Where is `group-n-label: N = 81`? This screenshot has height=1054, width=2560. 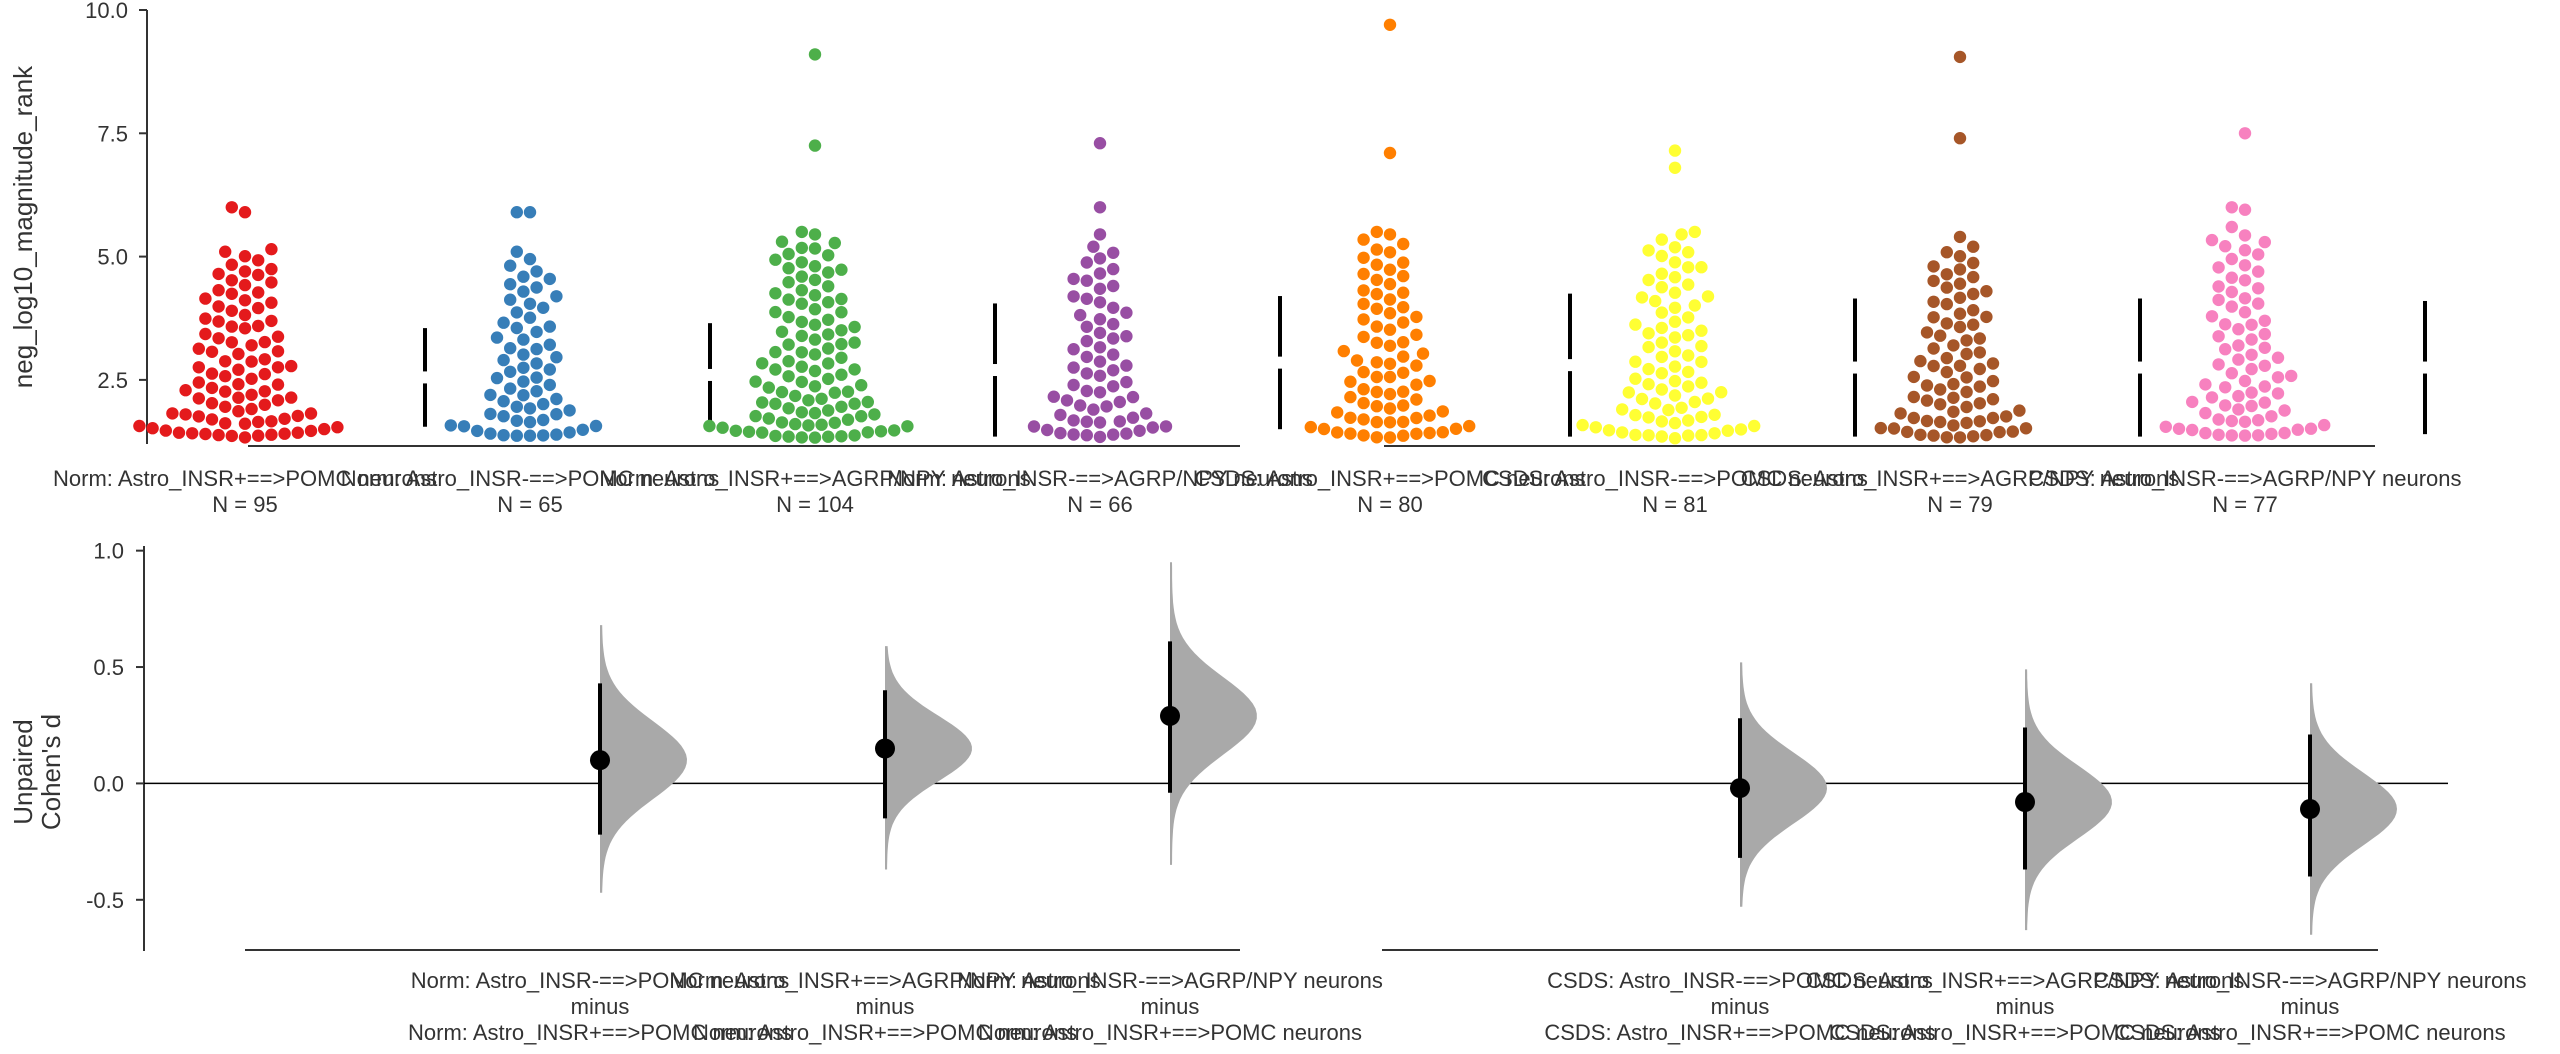 group-n-label: N = 81 is located at coordinates (1674, 504).